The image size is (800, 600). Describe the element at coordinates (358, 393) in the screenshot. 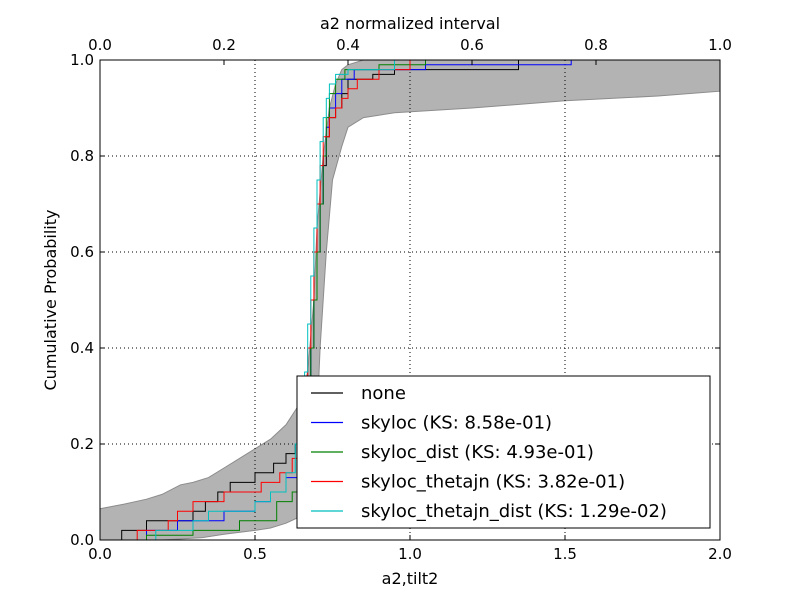

I see `legend-item: none` at that location.